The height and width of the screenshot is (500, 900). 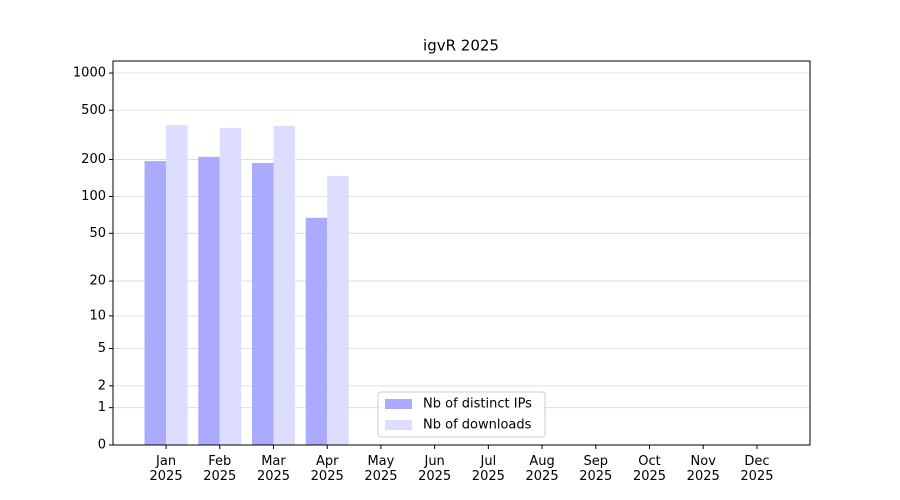 I want to click on x-tick-label: Apr 2025, so click(x=327, y=469).